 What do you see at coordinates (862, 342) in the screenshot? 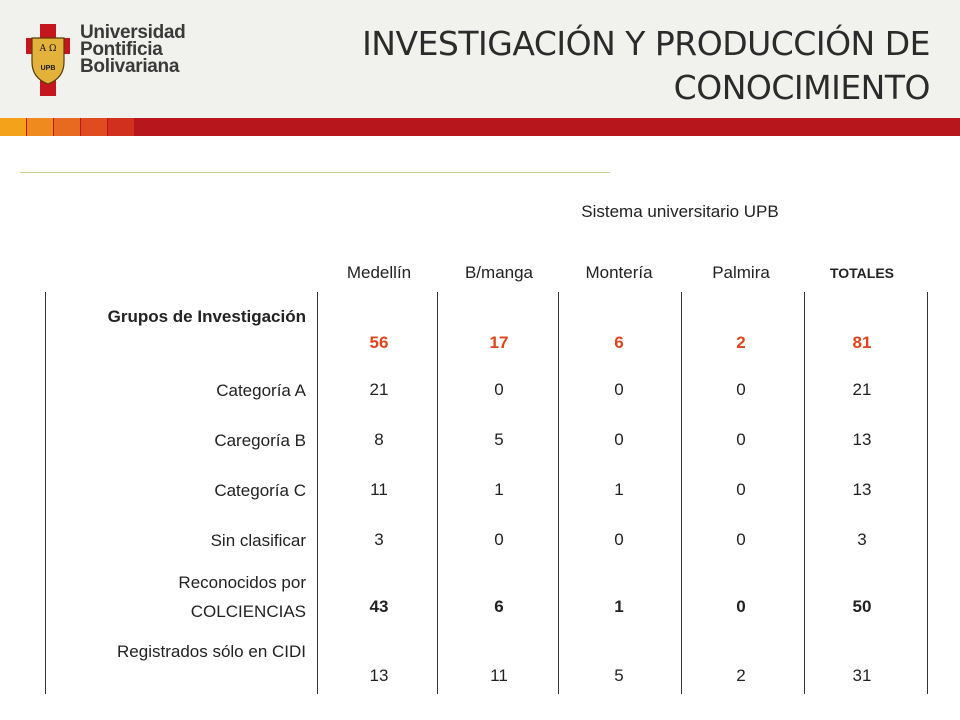
I see `table-cell: 81` at bounding box center [862, 342].